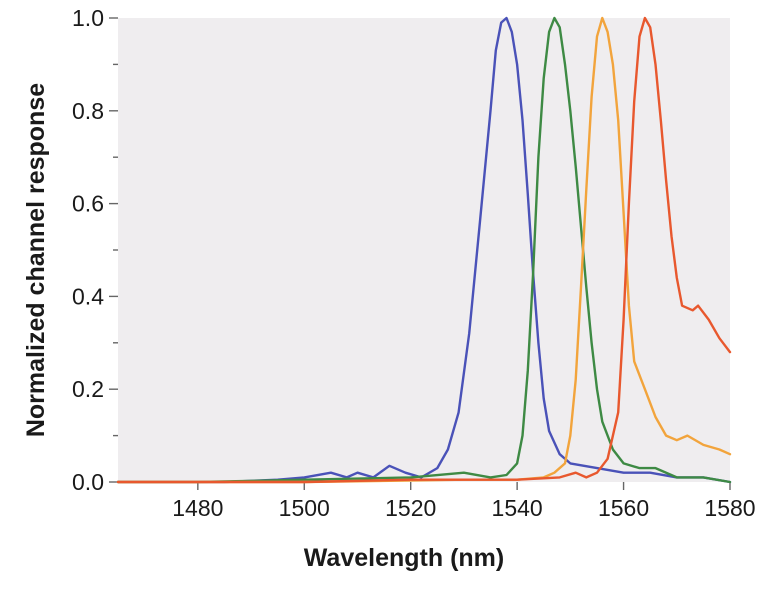 This screenshot has width=768, height=590. Describe the element at coordinates (88, 111) in the screenshot. I see `y-tick-label: 0.8` at that location.